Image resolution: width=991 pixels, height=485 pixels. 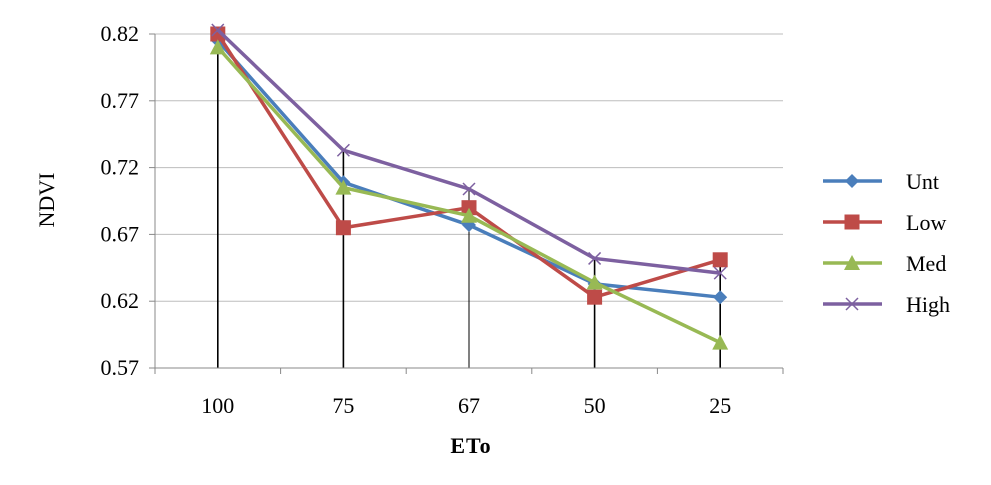 What do you see at coordinates (595, 405) in the screenshot?
I see `x-tick-label: 50` at bounding box center [595, 405].